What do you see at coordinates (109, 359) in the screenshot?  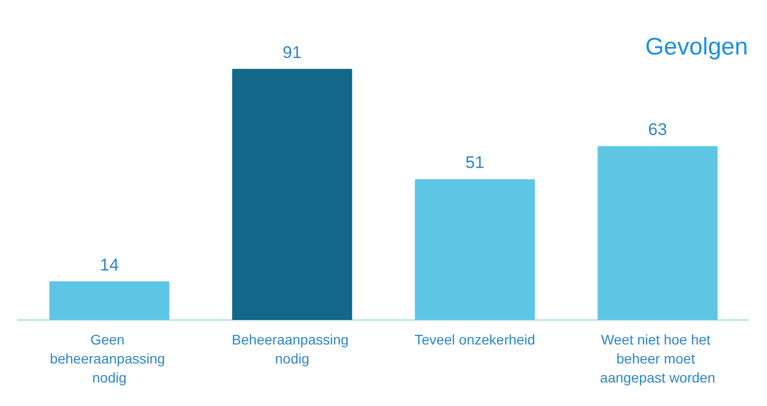 I see `x-tick-label: Geen beheeraanpassing nodig` at bounding box center [109, 359].